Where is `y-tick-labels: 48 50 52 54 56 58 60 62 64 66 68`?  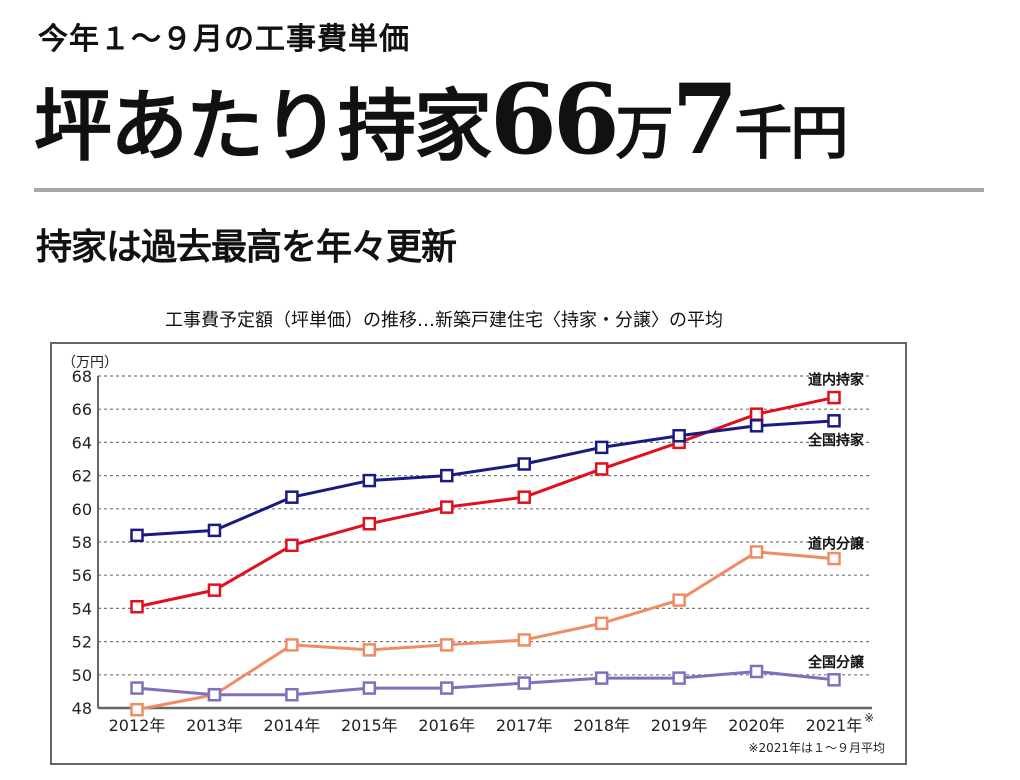 y-tick-labels: 48 50 52 54 56 58 60 62 64 66 68 is located at coordinates (82, 542).